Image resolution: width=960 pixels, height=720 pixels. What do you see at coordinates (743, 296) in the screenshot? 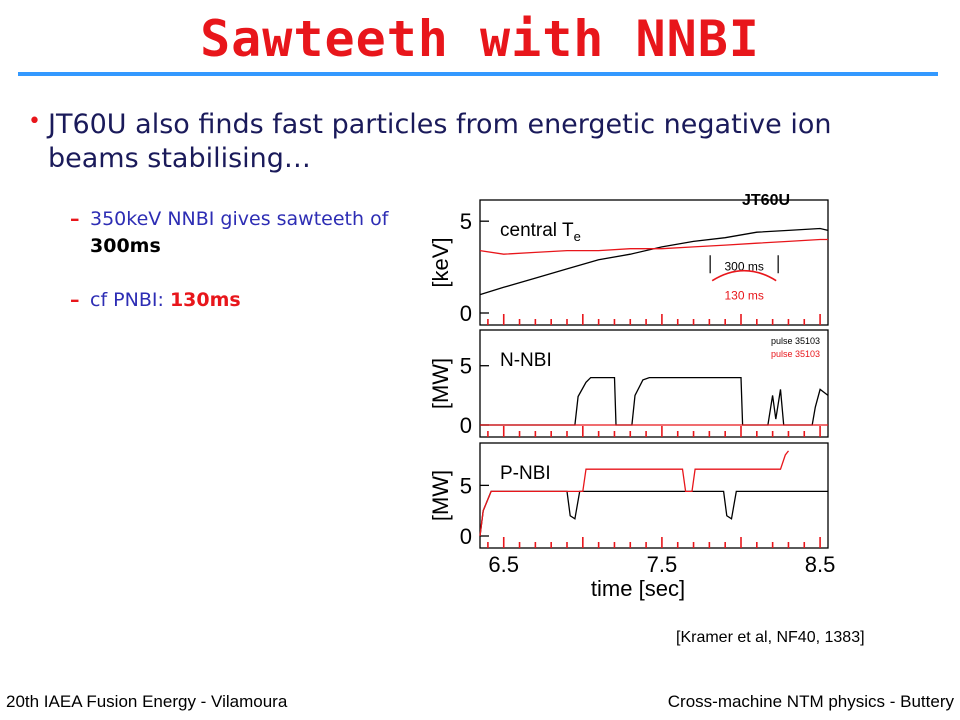
I see `period-annotation: 130 ms` at bounding box center [743, 296].